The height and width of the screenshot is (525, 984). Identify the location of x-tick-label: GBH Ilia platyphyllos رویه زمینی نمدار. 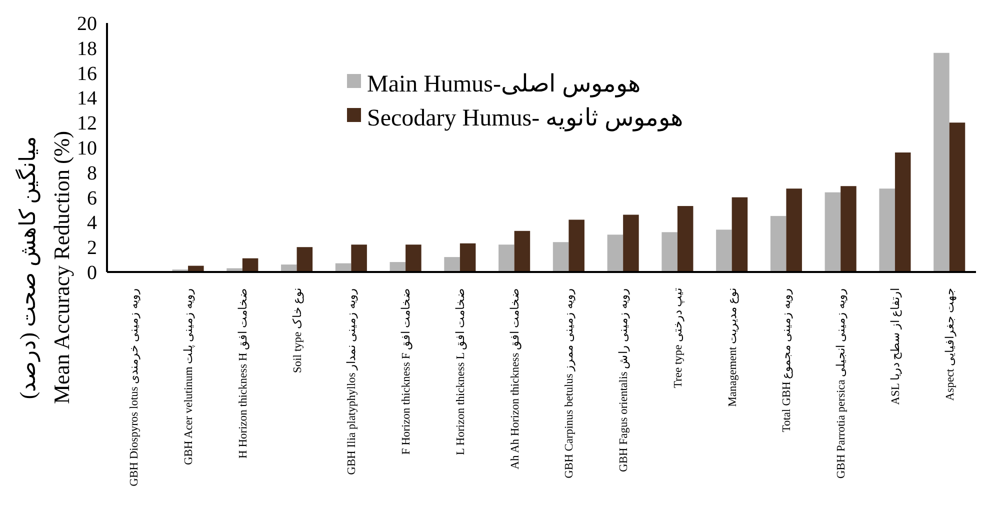
(351, 381).